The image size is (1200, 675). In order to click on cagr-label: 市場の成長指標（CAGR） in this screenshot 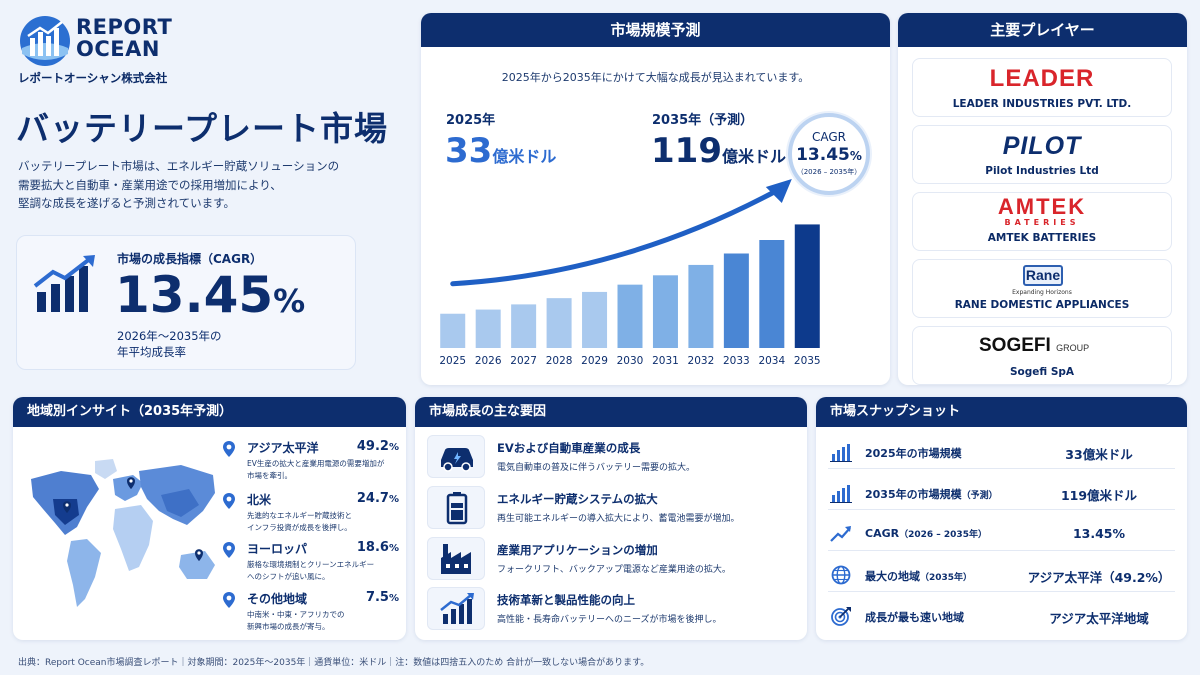, I will do `click(190, 259)`.